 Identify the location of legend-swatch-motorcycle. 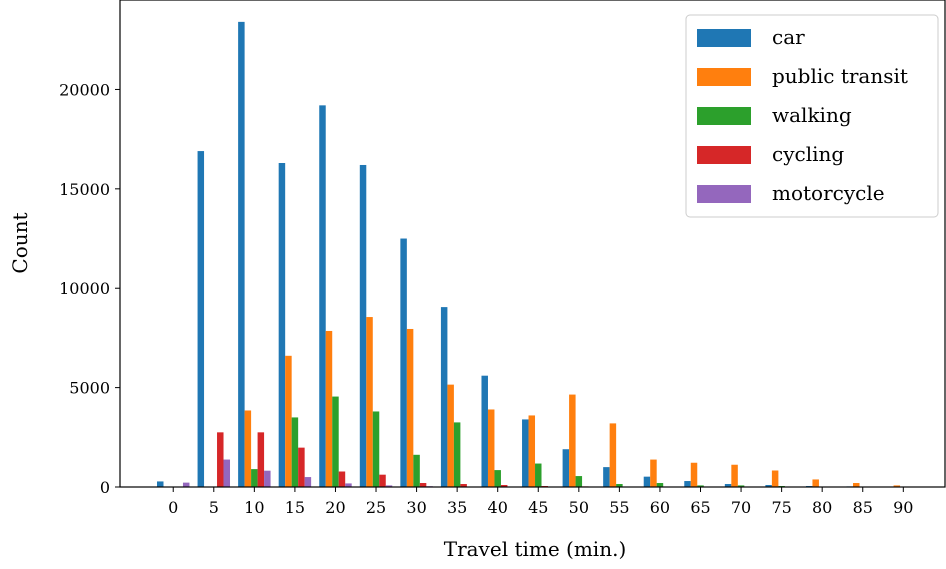
(724, 194).